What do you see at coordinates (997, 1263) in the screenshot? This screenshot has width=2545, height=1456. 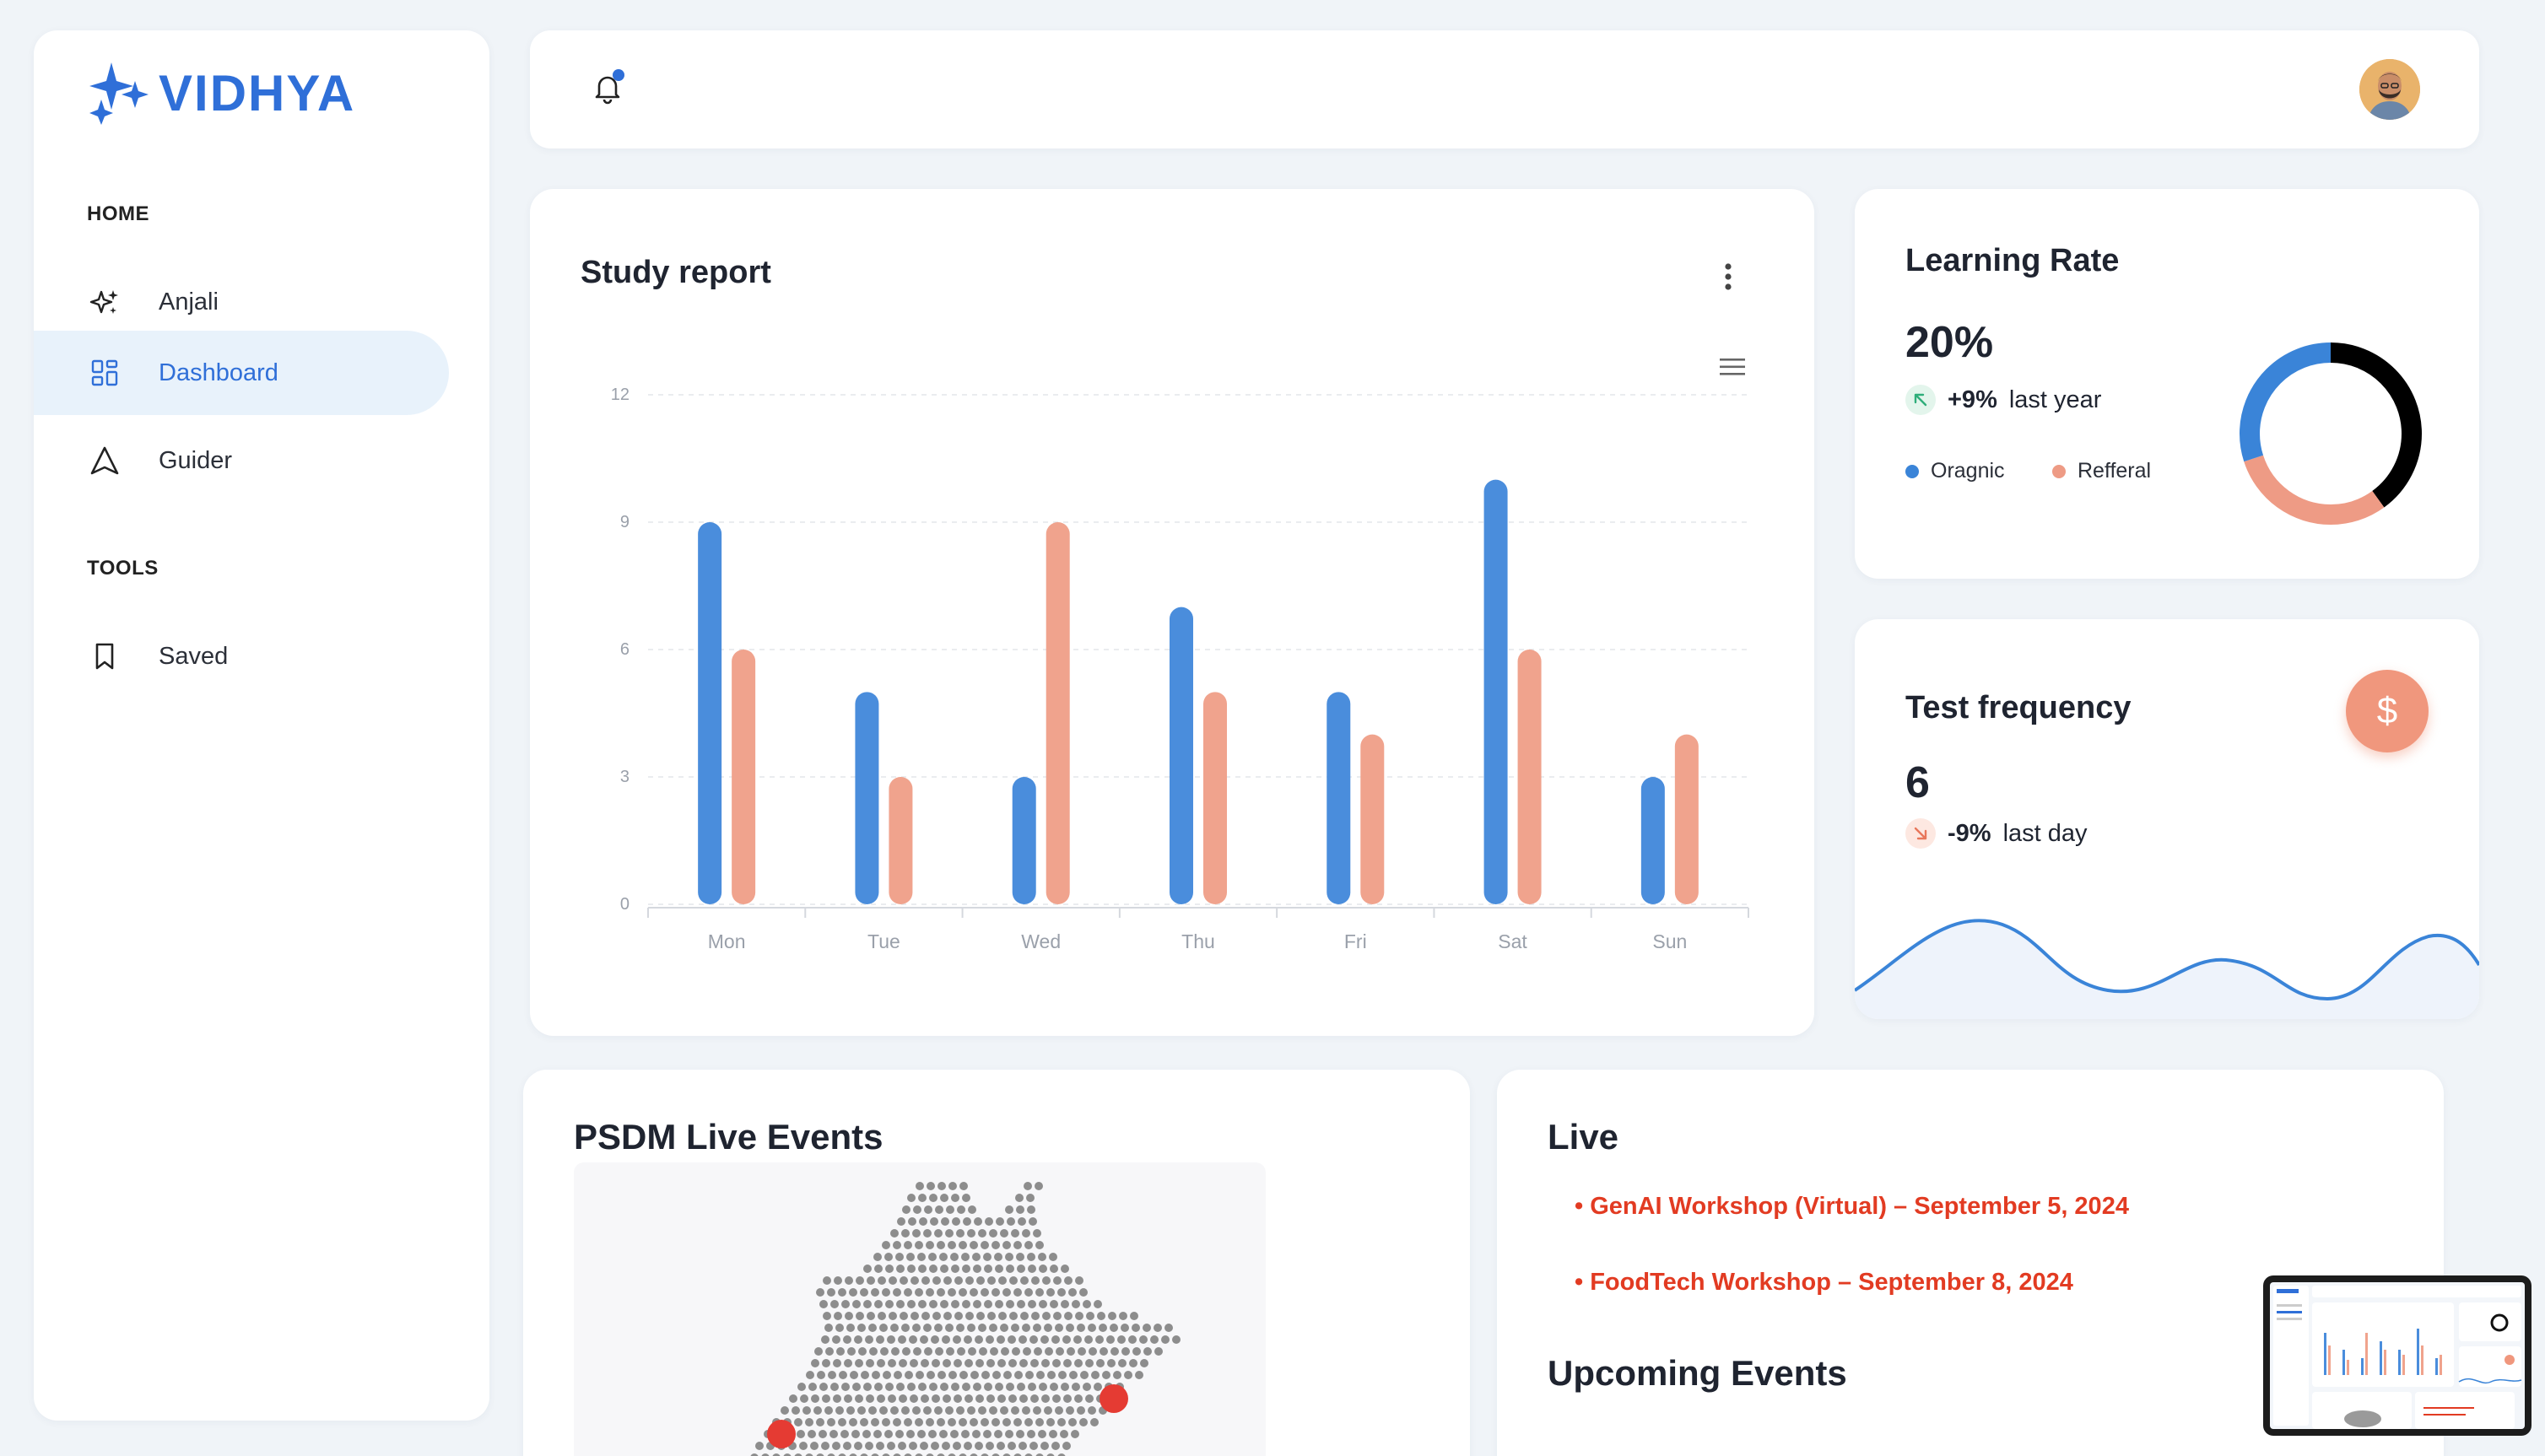 I see `psdm-live-events-card: PSDM Live Events` at bounding box center [997, 1263].